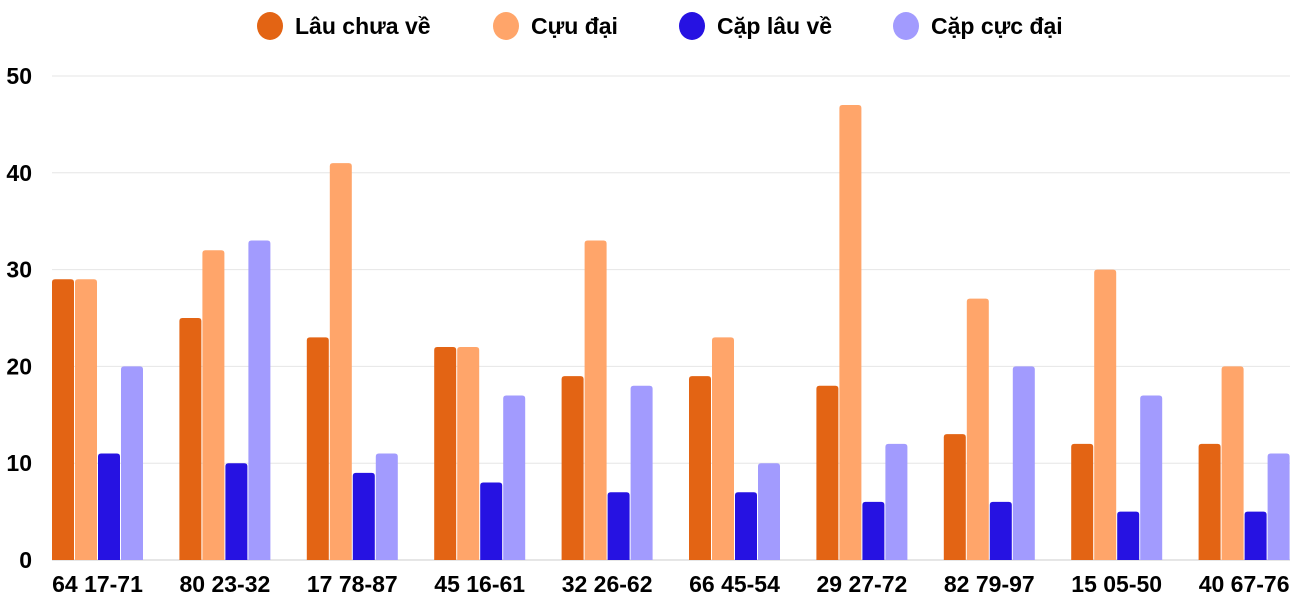 The width and height of the screenshot is (1300, 605). What do you see at coordinates (363, 26) in the screenshot?
I see `legend-label: Lâu chưa về` at bounding box center [363, 26].